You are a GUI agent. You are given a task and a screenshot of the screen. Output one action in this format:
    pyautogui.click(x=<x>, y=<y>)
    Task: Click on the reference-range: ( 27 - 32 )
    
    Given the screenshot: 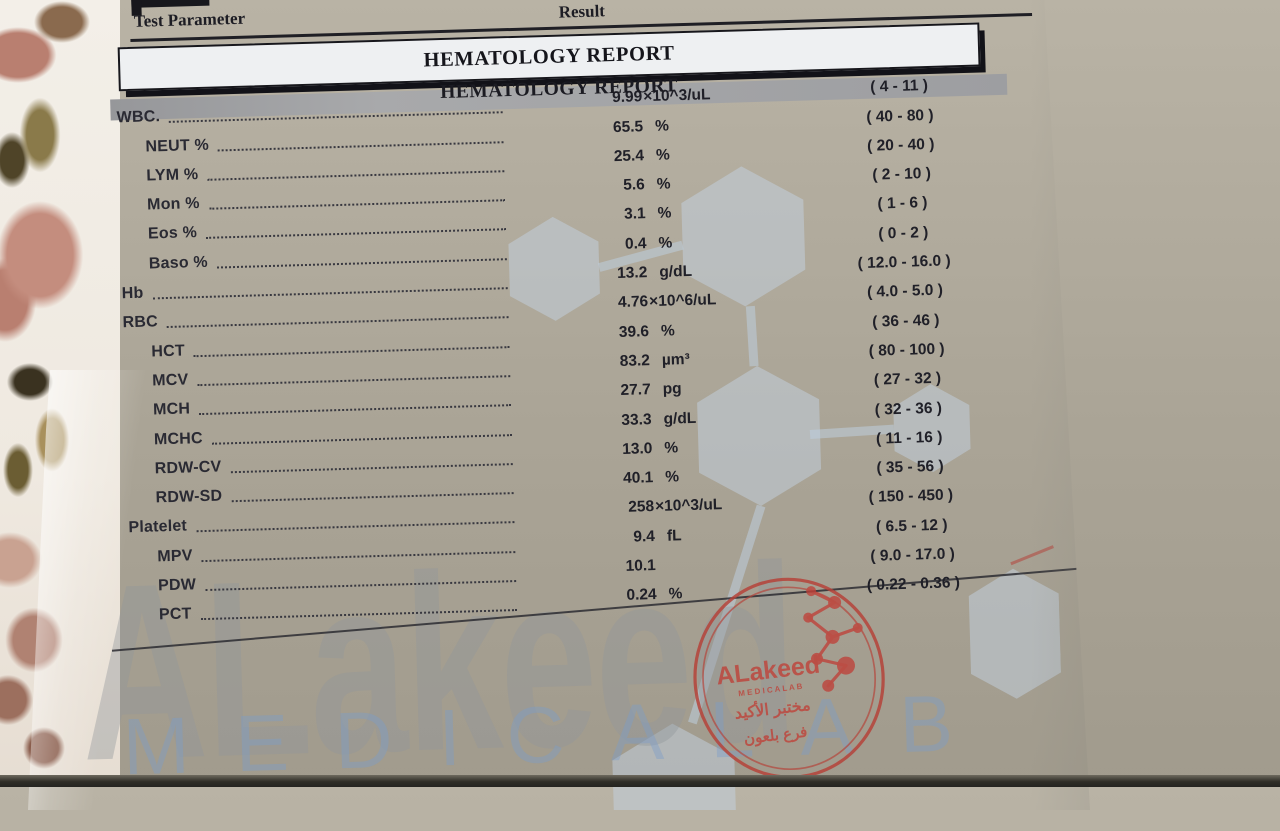 What is the action you would take?
    pyautogui.click(x=907, y=379)
    